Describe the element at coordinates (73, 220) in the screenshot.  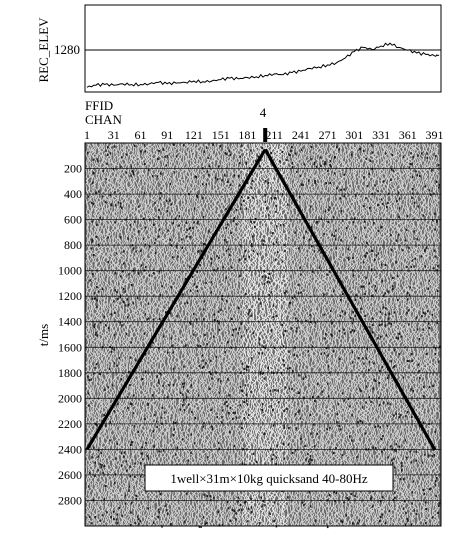
I see `time-tick-label: 600` at that location.